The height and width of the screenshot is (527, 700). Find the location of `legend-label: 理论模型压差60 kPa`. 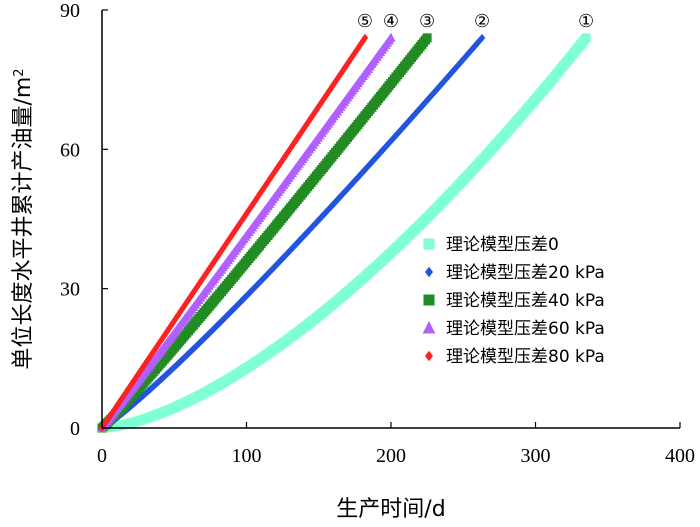

legend-label: 理论模型压差60 kPa is located at coordinates (525, 329).